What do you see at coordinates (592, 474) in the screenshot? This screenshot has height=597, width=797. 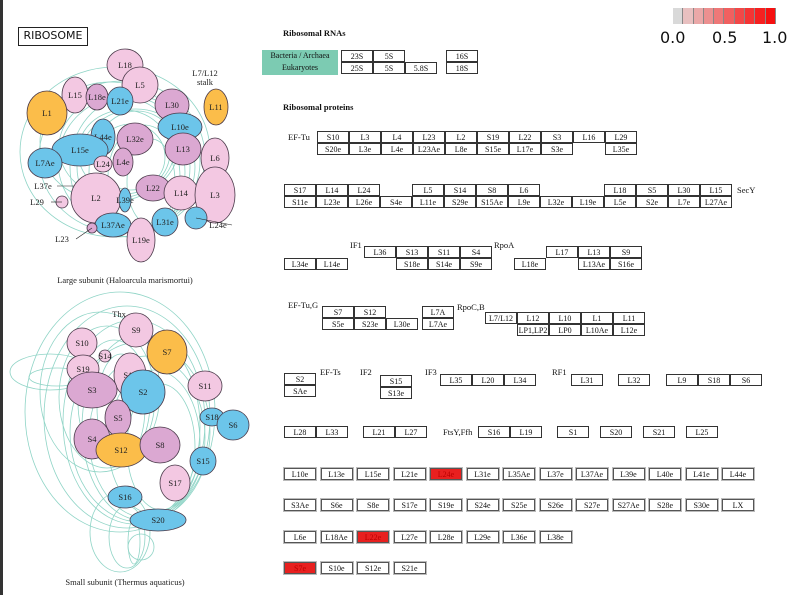 I see `gene-box-l37ae: L37Ae` at bounding box center [592, 474].